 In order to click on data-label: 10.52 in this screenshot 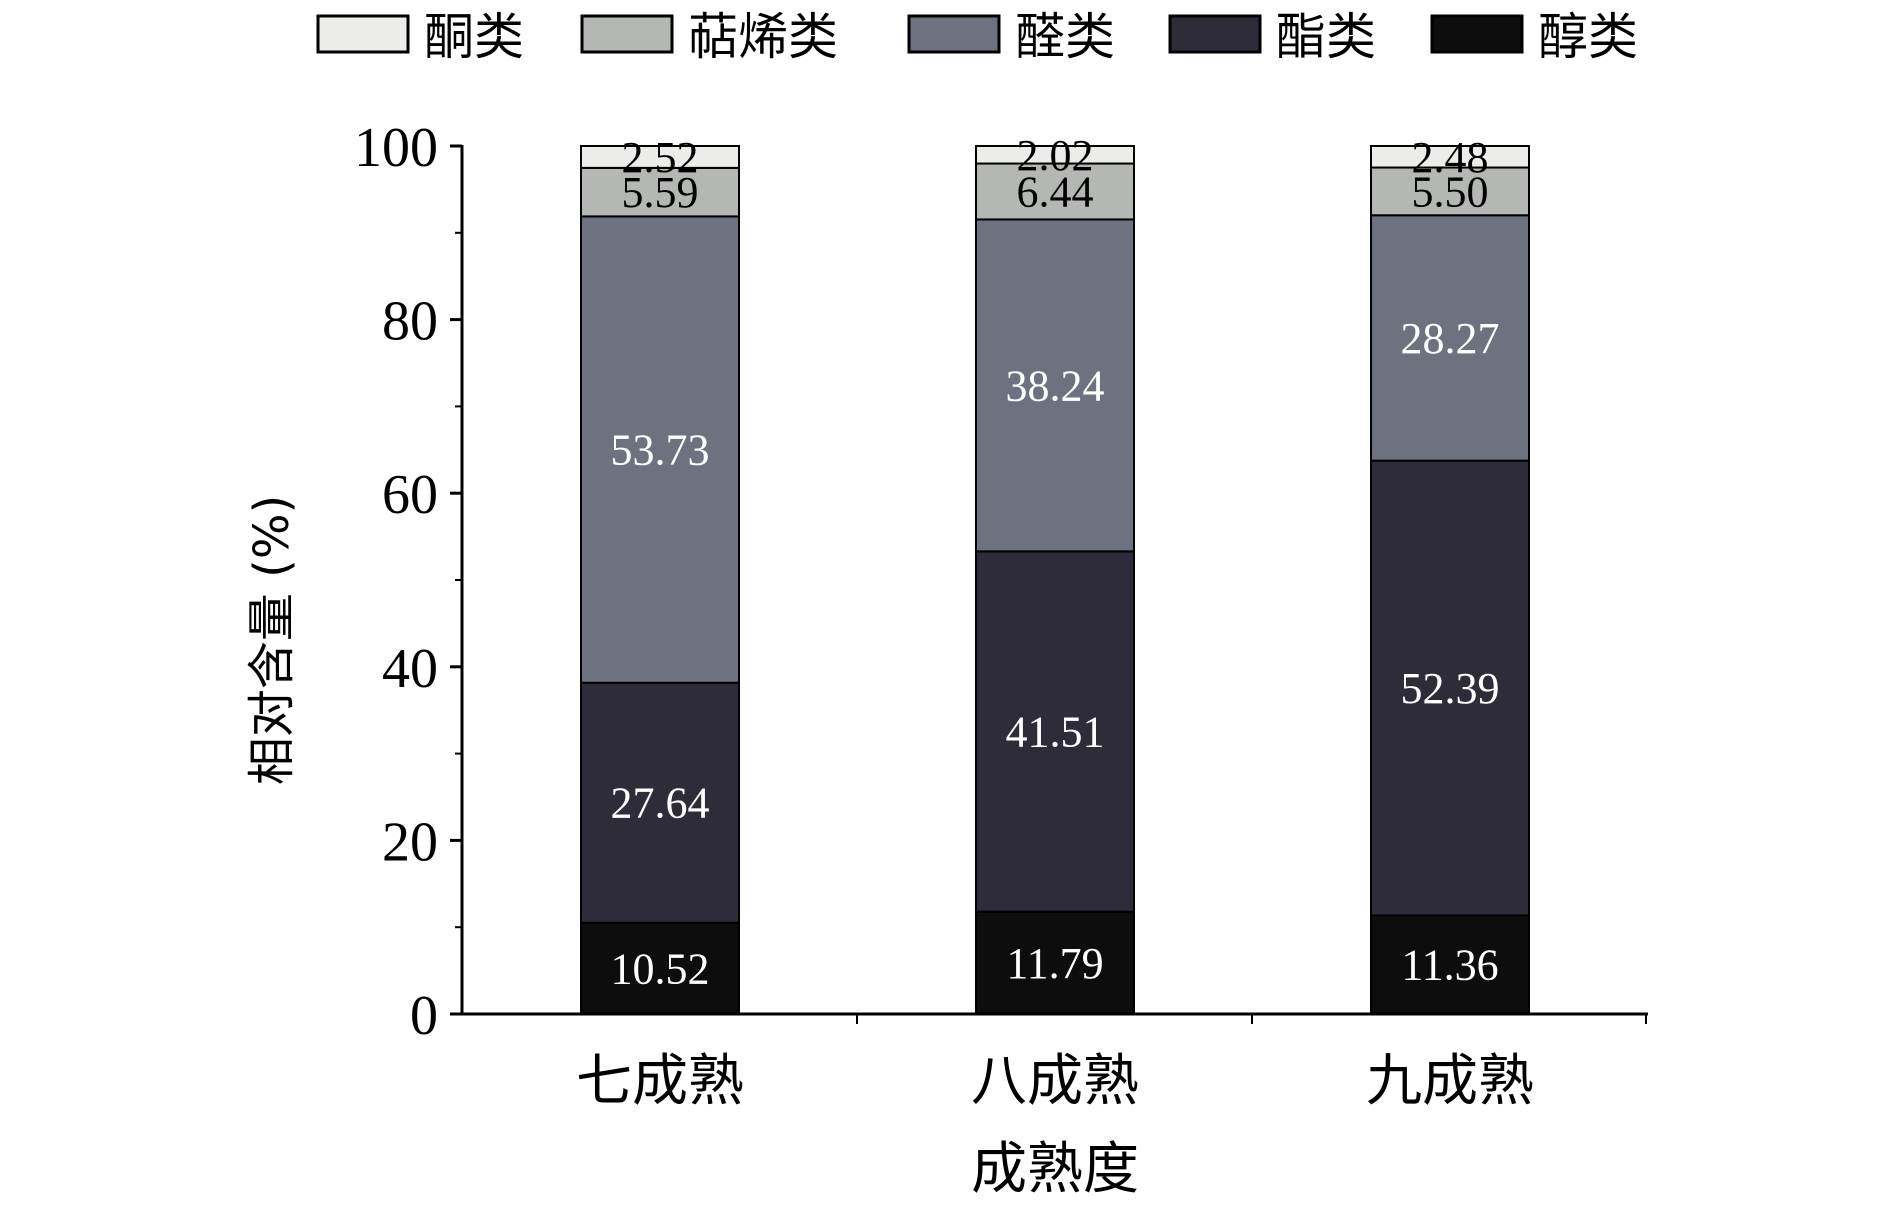, I will do `click(660, 968)`.